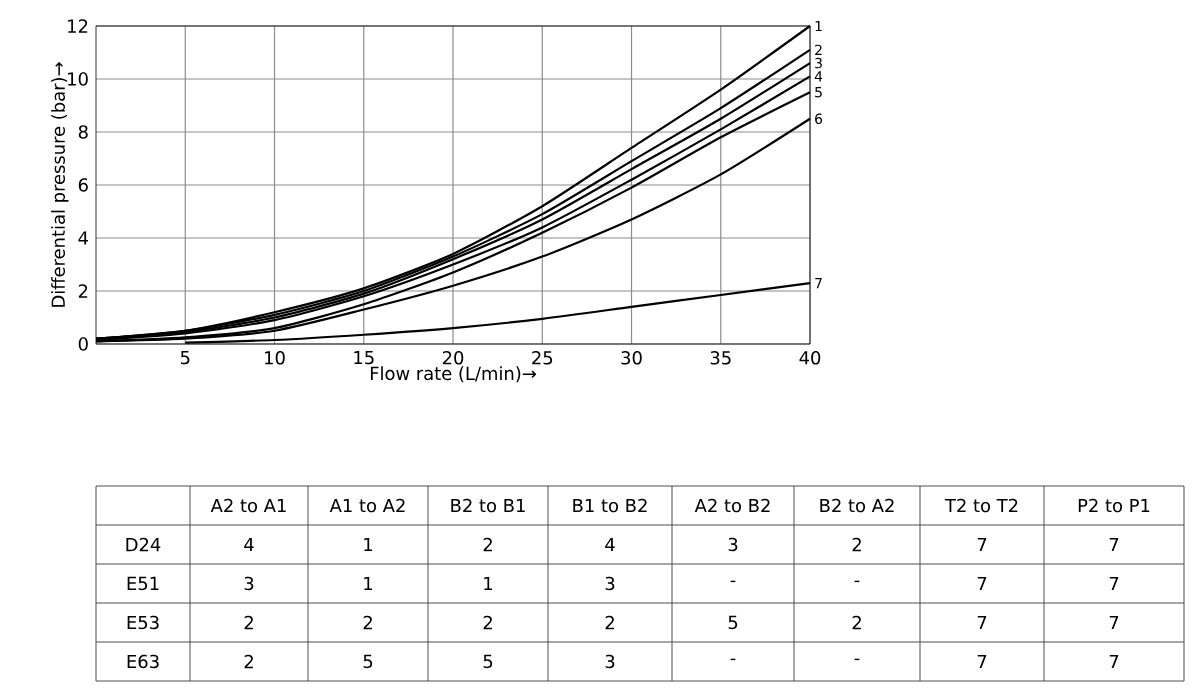 This screenshot has height=700, width=1204. What do you see at coordinates (367, 505) in the screenshot?
I see `category-label: A1 to A2` at bounding box center [367, 505].